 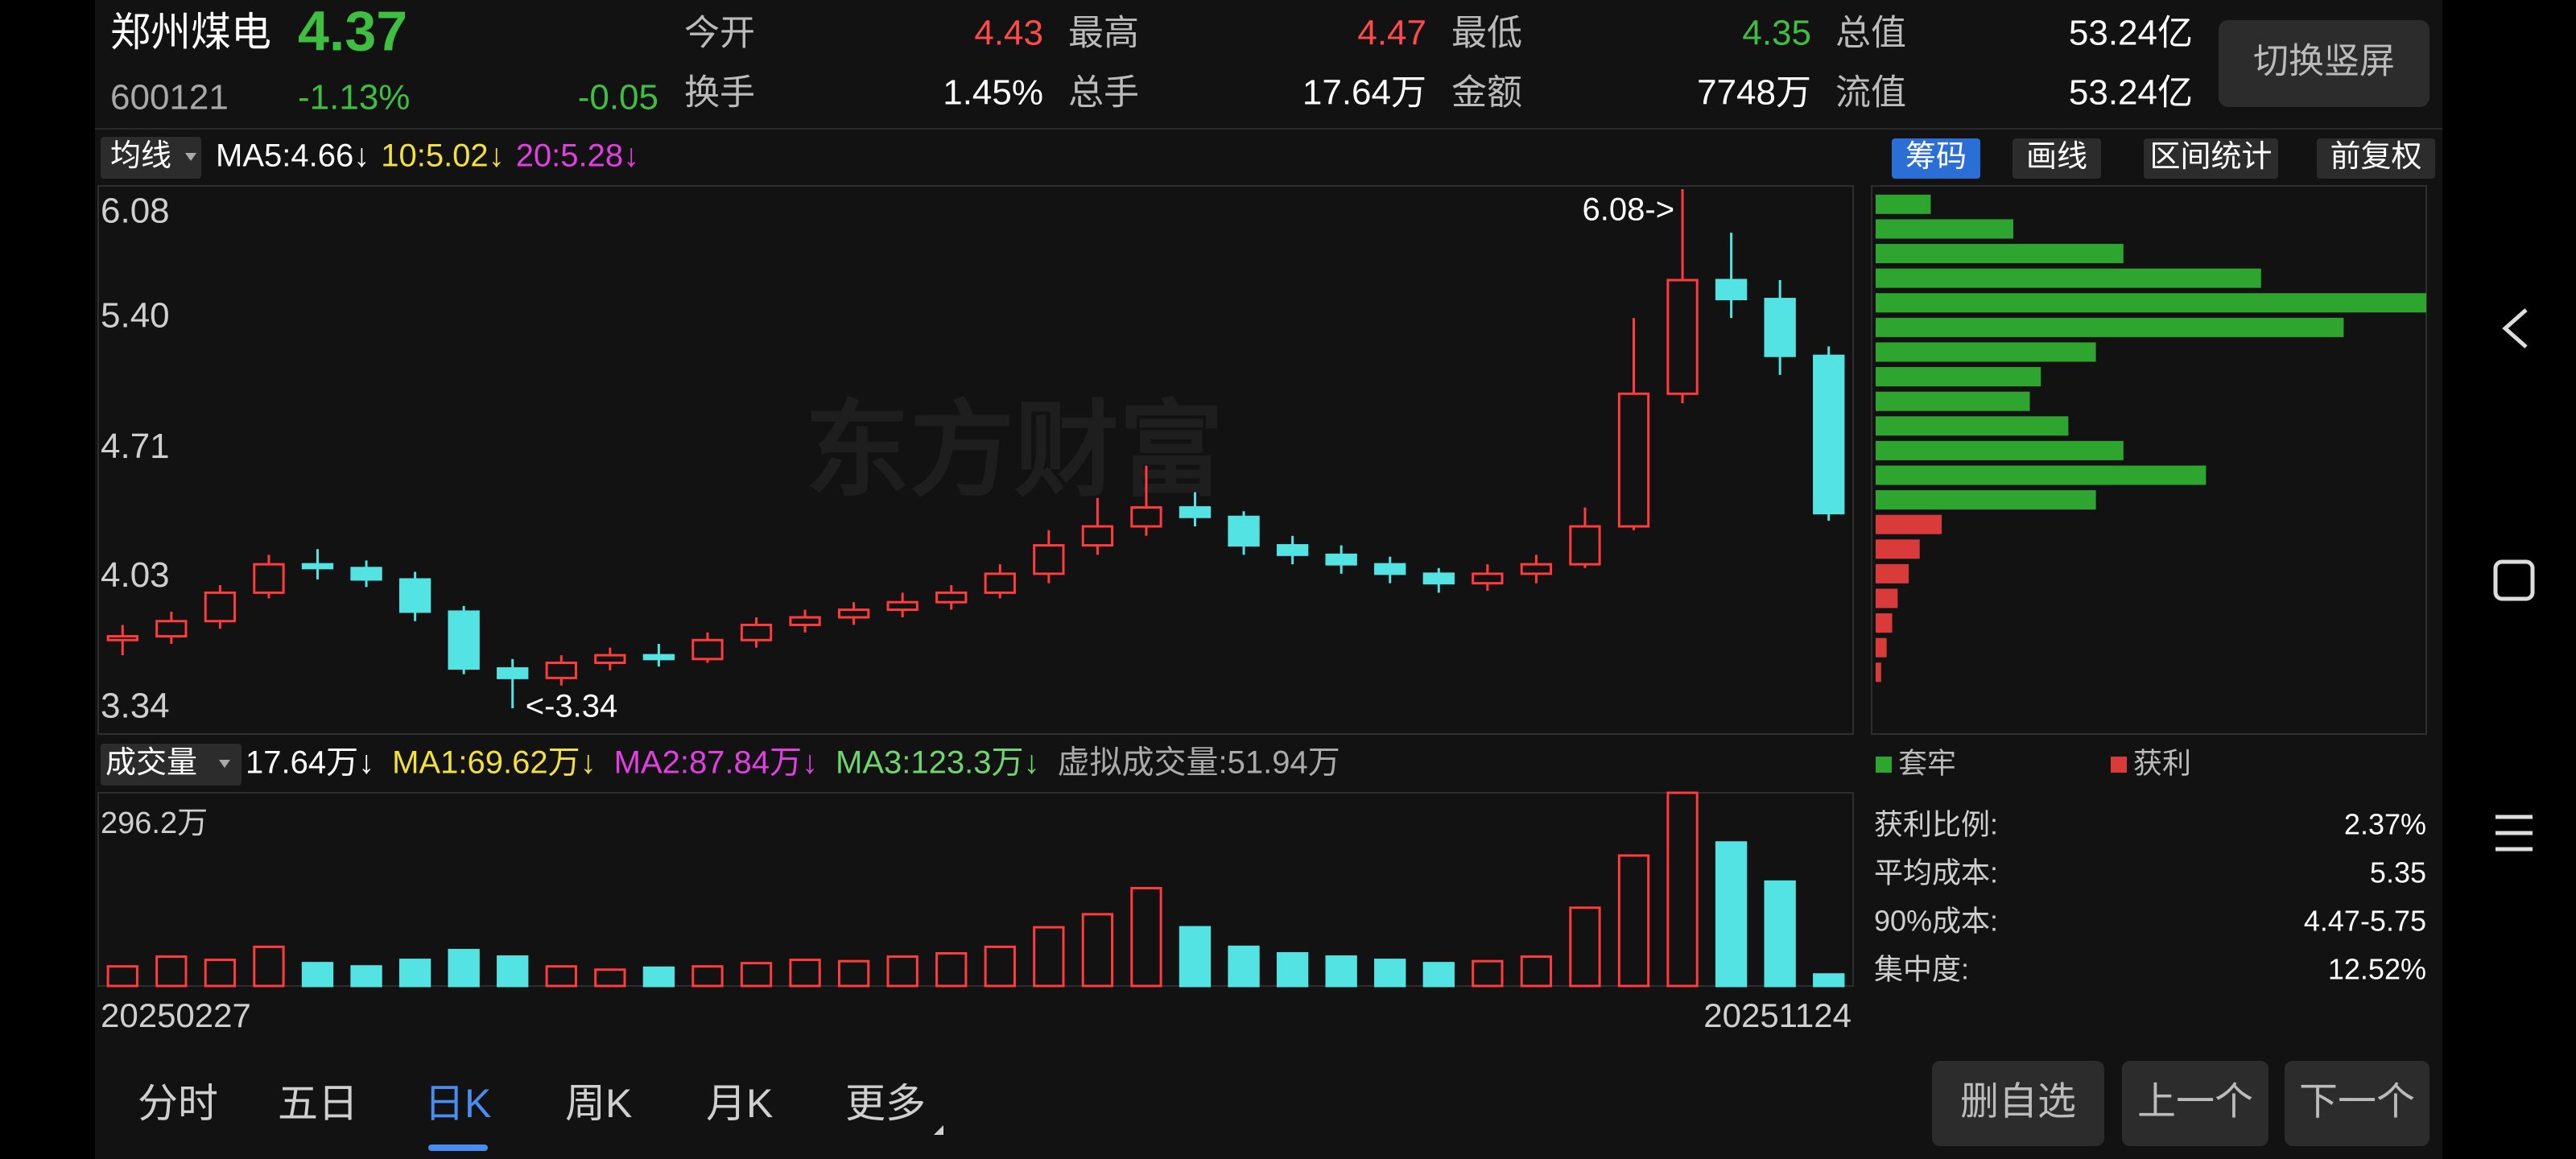 I want to click on change-pct: -1.13%, so click(x=354, y=98).